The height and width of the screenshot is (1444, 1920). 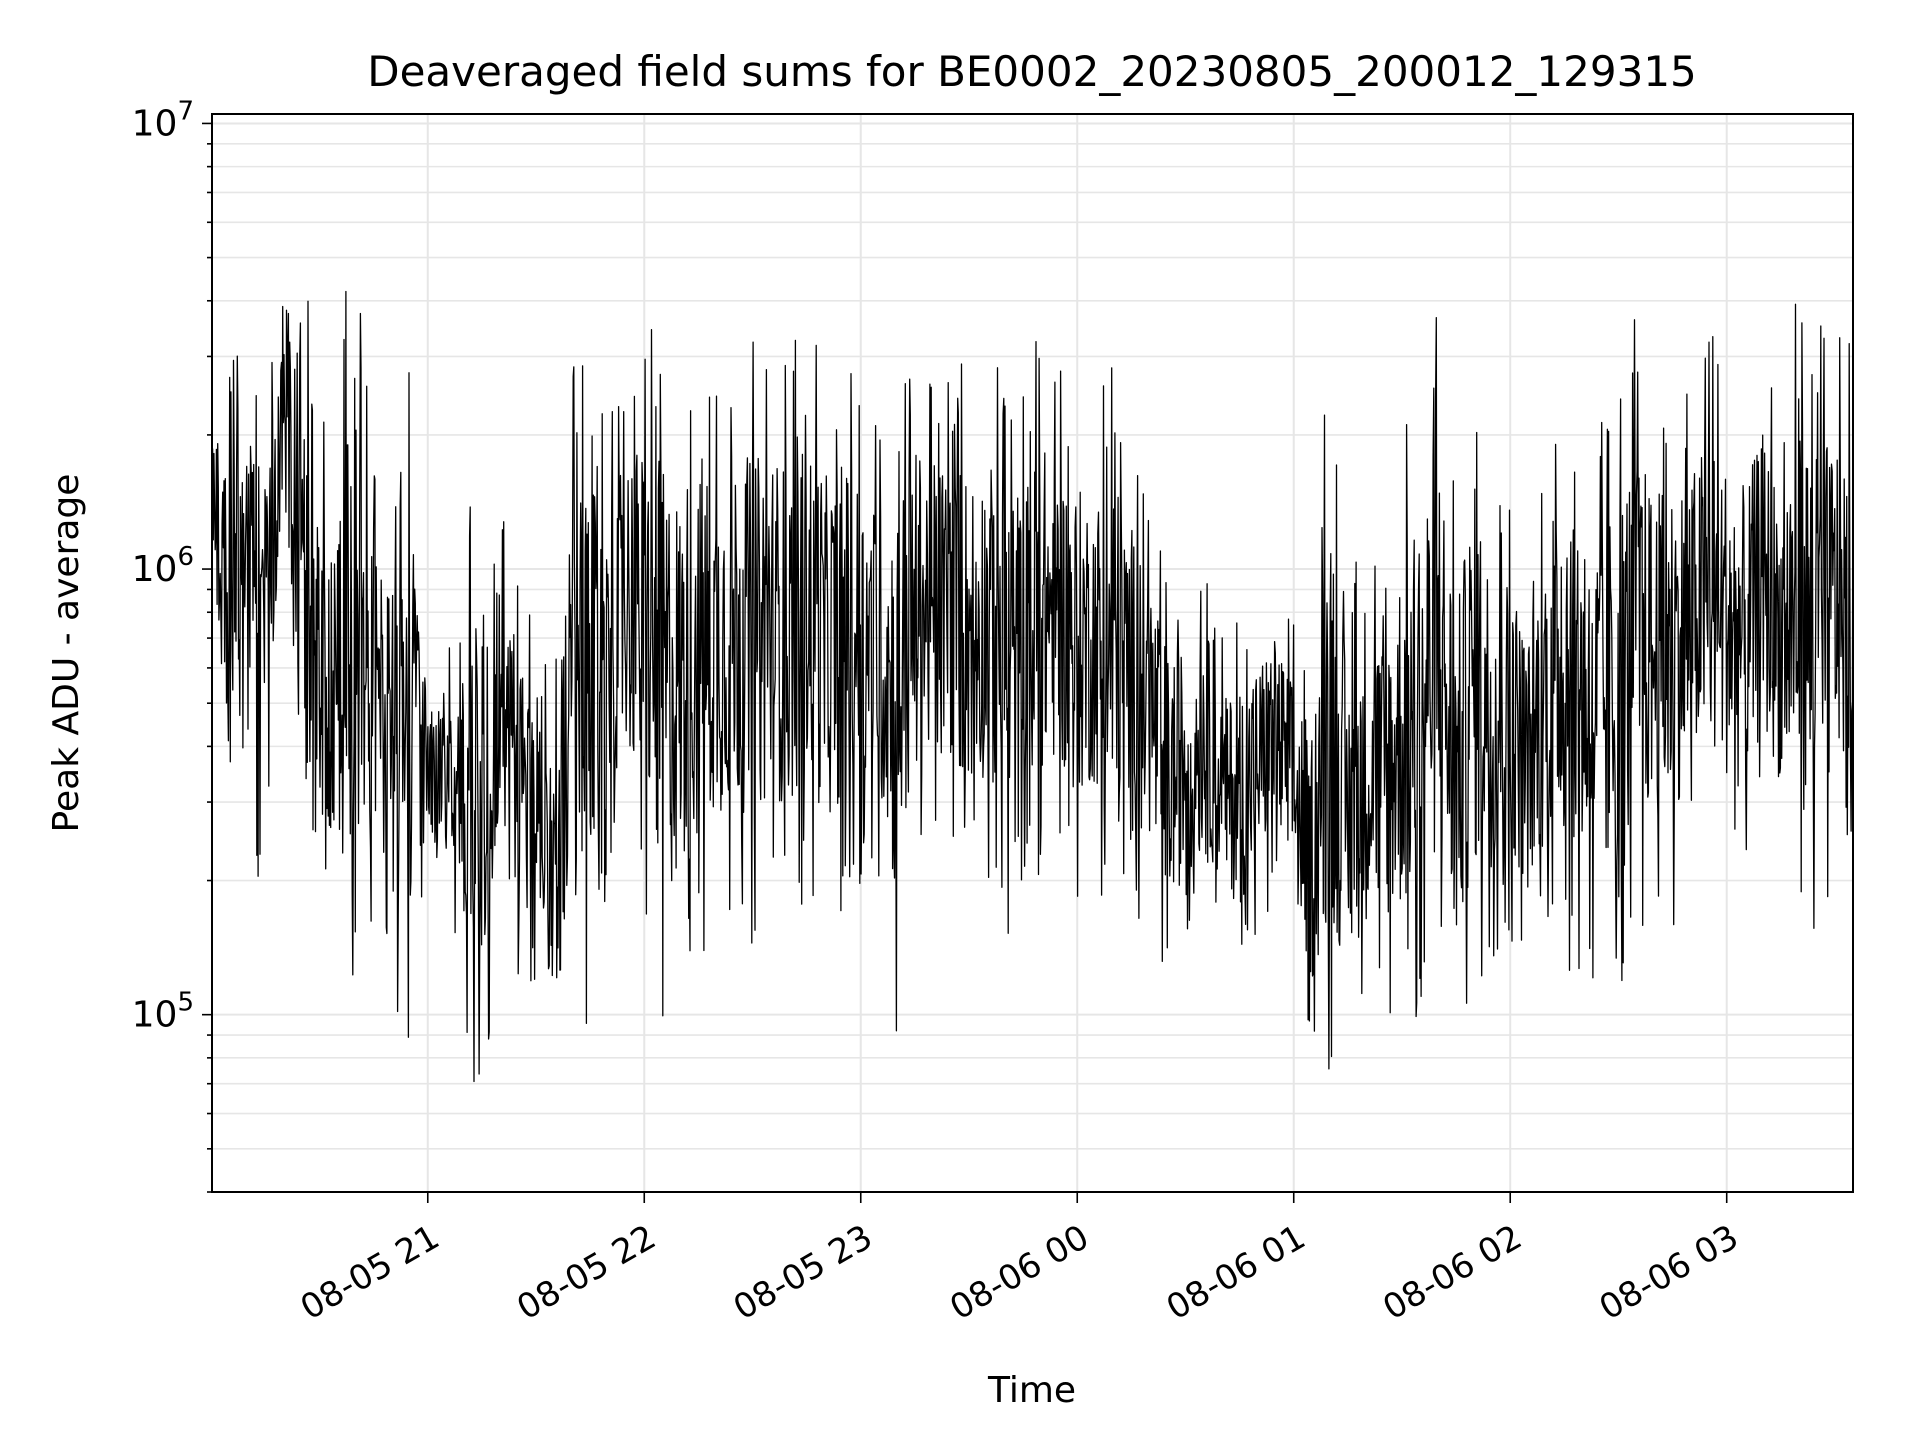 What do you see at coordinates (66, 653) in the screenshot?
I see `y-axis-label: Peak ADU - average` at bounding box center [66, 653].